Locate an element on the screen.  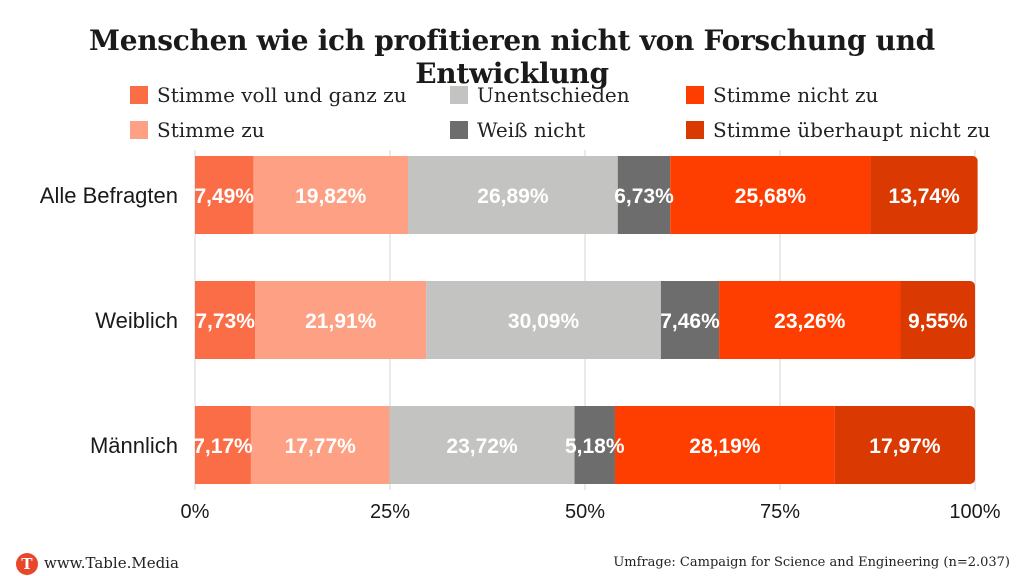
legend-label-ueberhaupt-nicht: Stimme überhaupt nicht zu is located at coordinates (852, 130).